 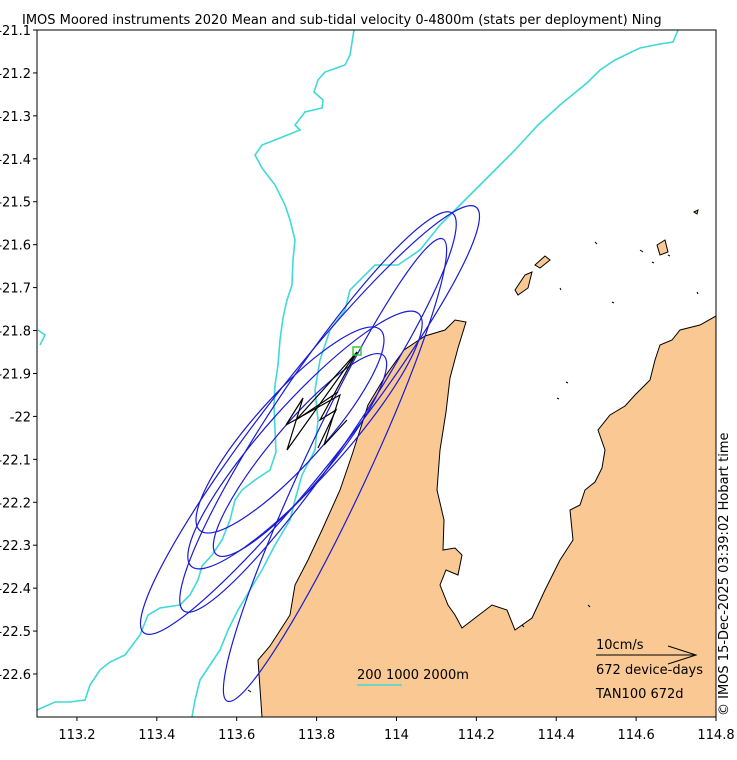 What do you see at coordinates (15, 503) in the screenshot?
I see `y-tick-label: -22.2` at bounding box center [15, 503].